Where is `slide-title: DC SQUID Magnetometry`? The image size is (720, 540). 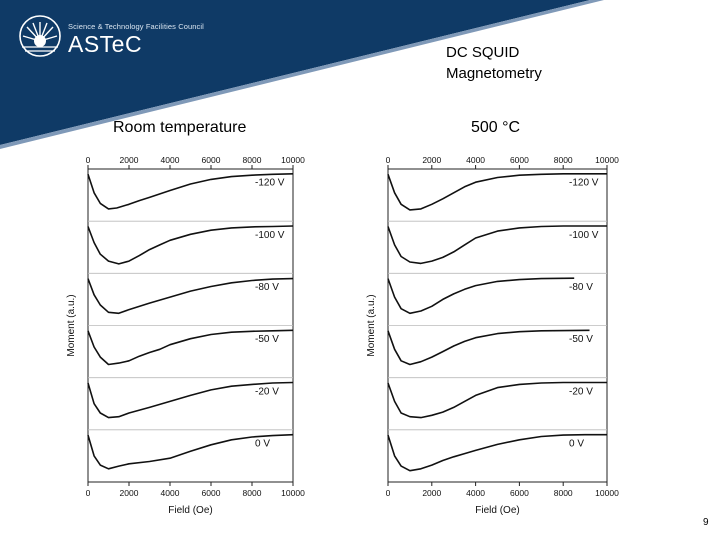
slide-title: DC SQUID Magnetometry is located at coordinates (494, 63).